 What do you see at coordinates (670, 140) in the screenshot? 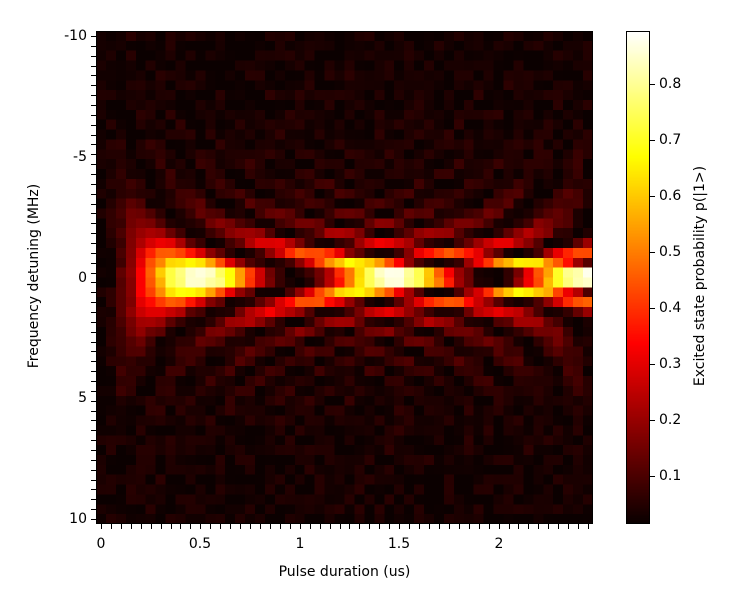
I see `colorbar-tick-label: 0.7` at bounding box center [670, 140].